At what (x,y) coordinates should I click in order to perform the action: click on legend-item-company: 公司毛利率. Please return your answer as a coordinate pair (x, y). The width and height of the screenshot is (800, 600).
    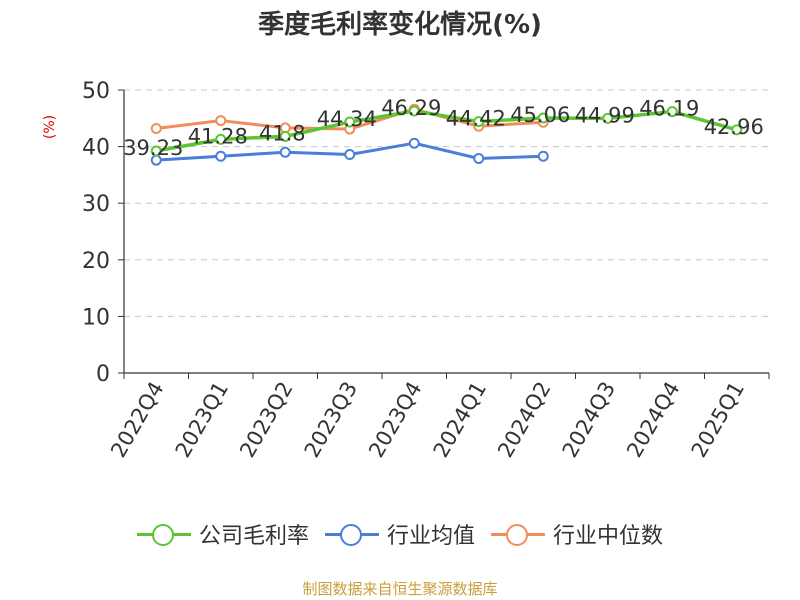
    Looking at the image, I should click on (222, 534).